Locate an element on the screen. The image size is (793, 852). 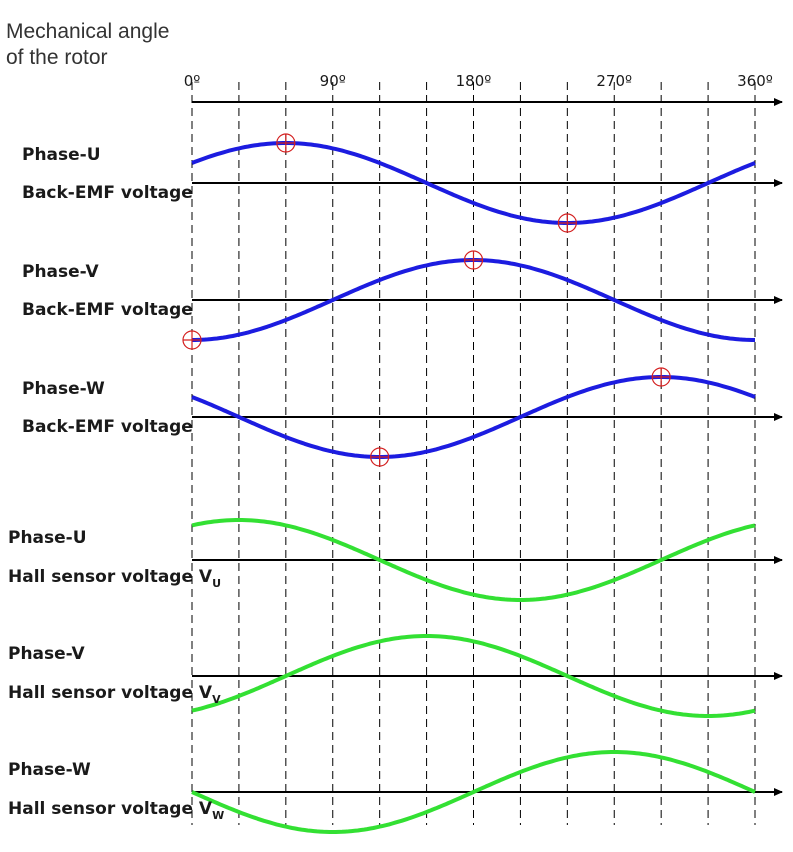
row-label-signal: Hall sensor voltage VW is located at coordinates (116, 810).